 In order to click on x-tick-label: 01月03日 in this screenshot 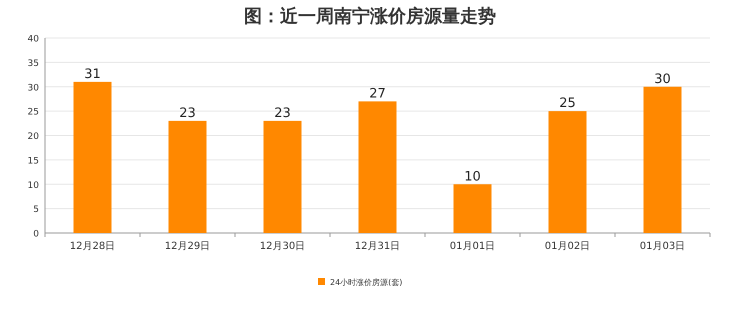, I will do `click(663, 246)`.